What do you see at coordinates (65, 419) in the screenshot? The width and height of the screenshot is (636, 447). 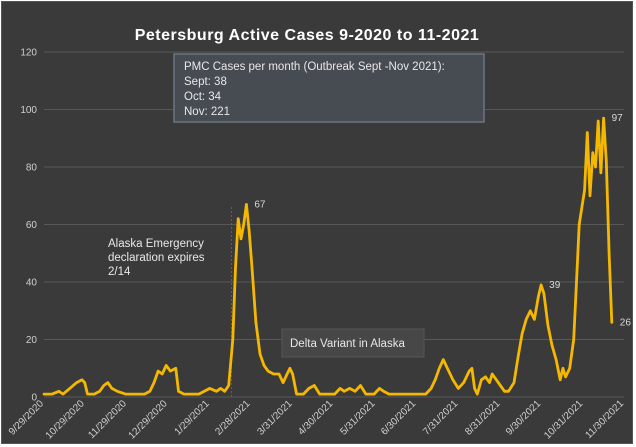 I see `x-tick-label: 10/29/2020` at bounding box center [65, 419].